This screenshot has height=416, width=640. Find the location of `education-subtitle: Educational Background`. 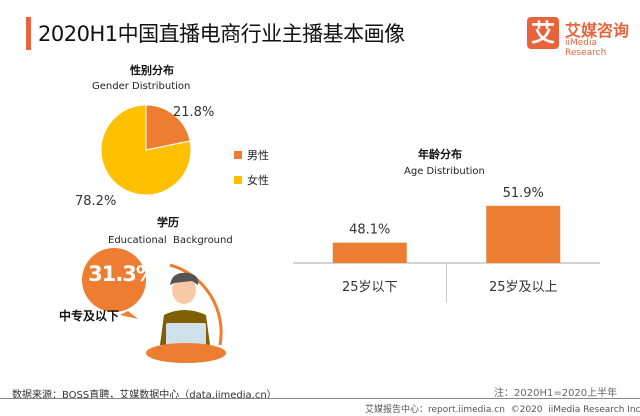

education-subtitle: Educational Background is located at coordinates (170, 240).